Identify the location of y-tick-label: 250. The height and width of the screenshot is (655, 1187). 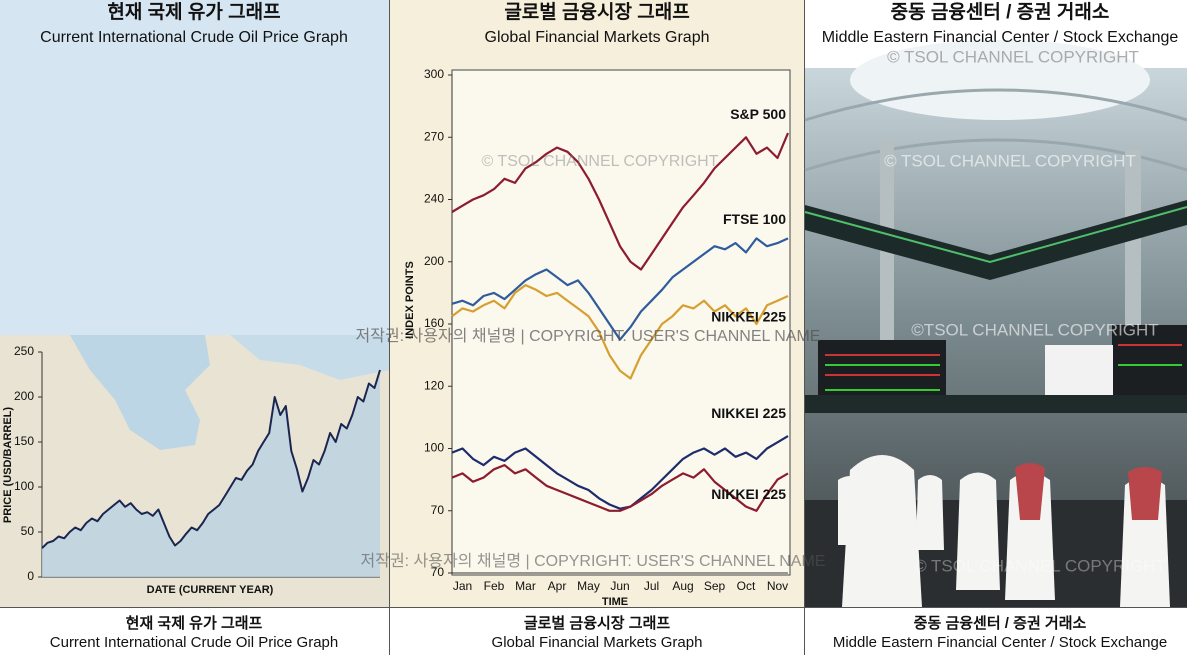
(24, 351).